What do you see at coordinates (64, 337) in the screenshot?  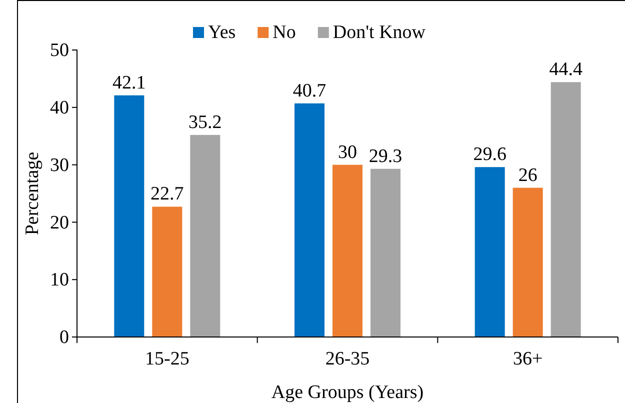 I see `y-tick-label: 0` at bounding box center [64, 337].